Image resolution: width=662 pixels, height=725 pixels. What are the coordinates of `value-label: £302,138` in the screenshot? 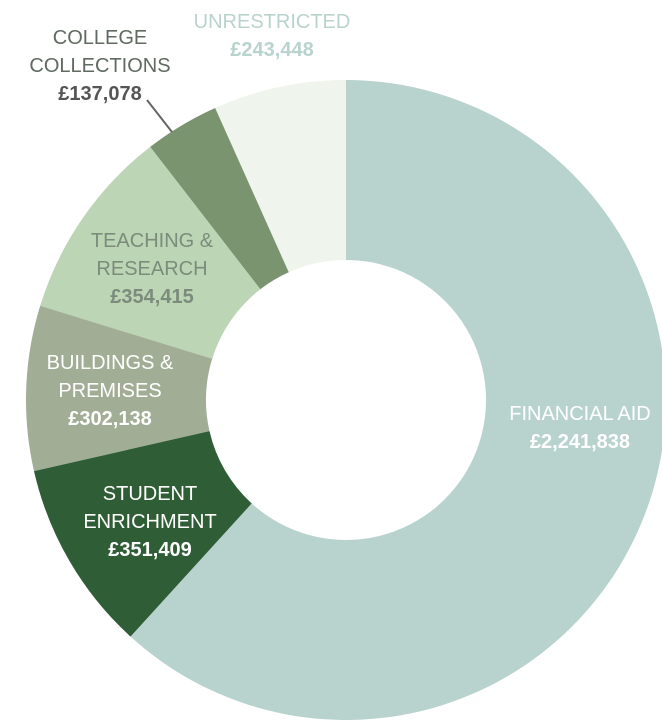 It's located at (110, 419).